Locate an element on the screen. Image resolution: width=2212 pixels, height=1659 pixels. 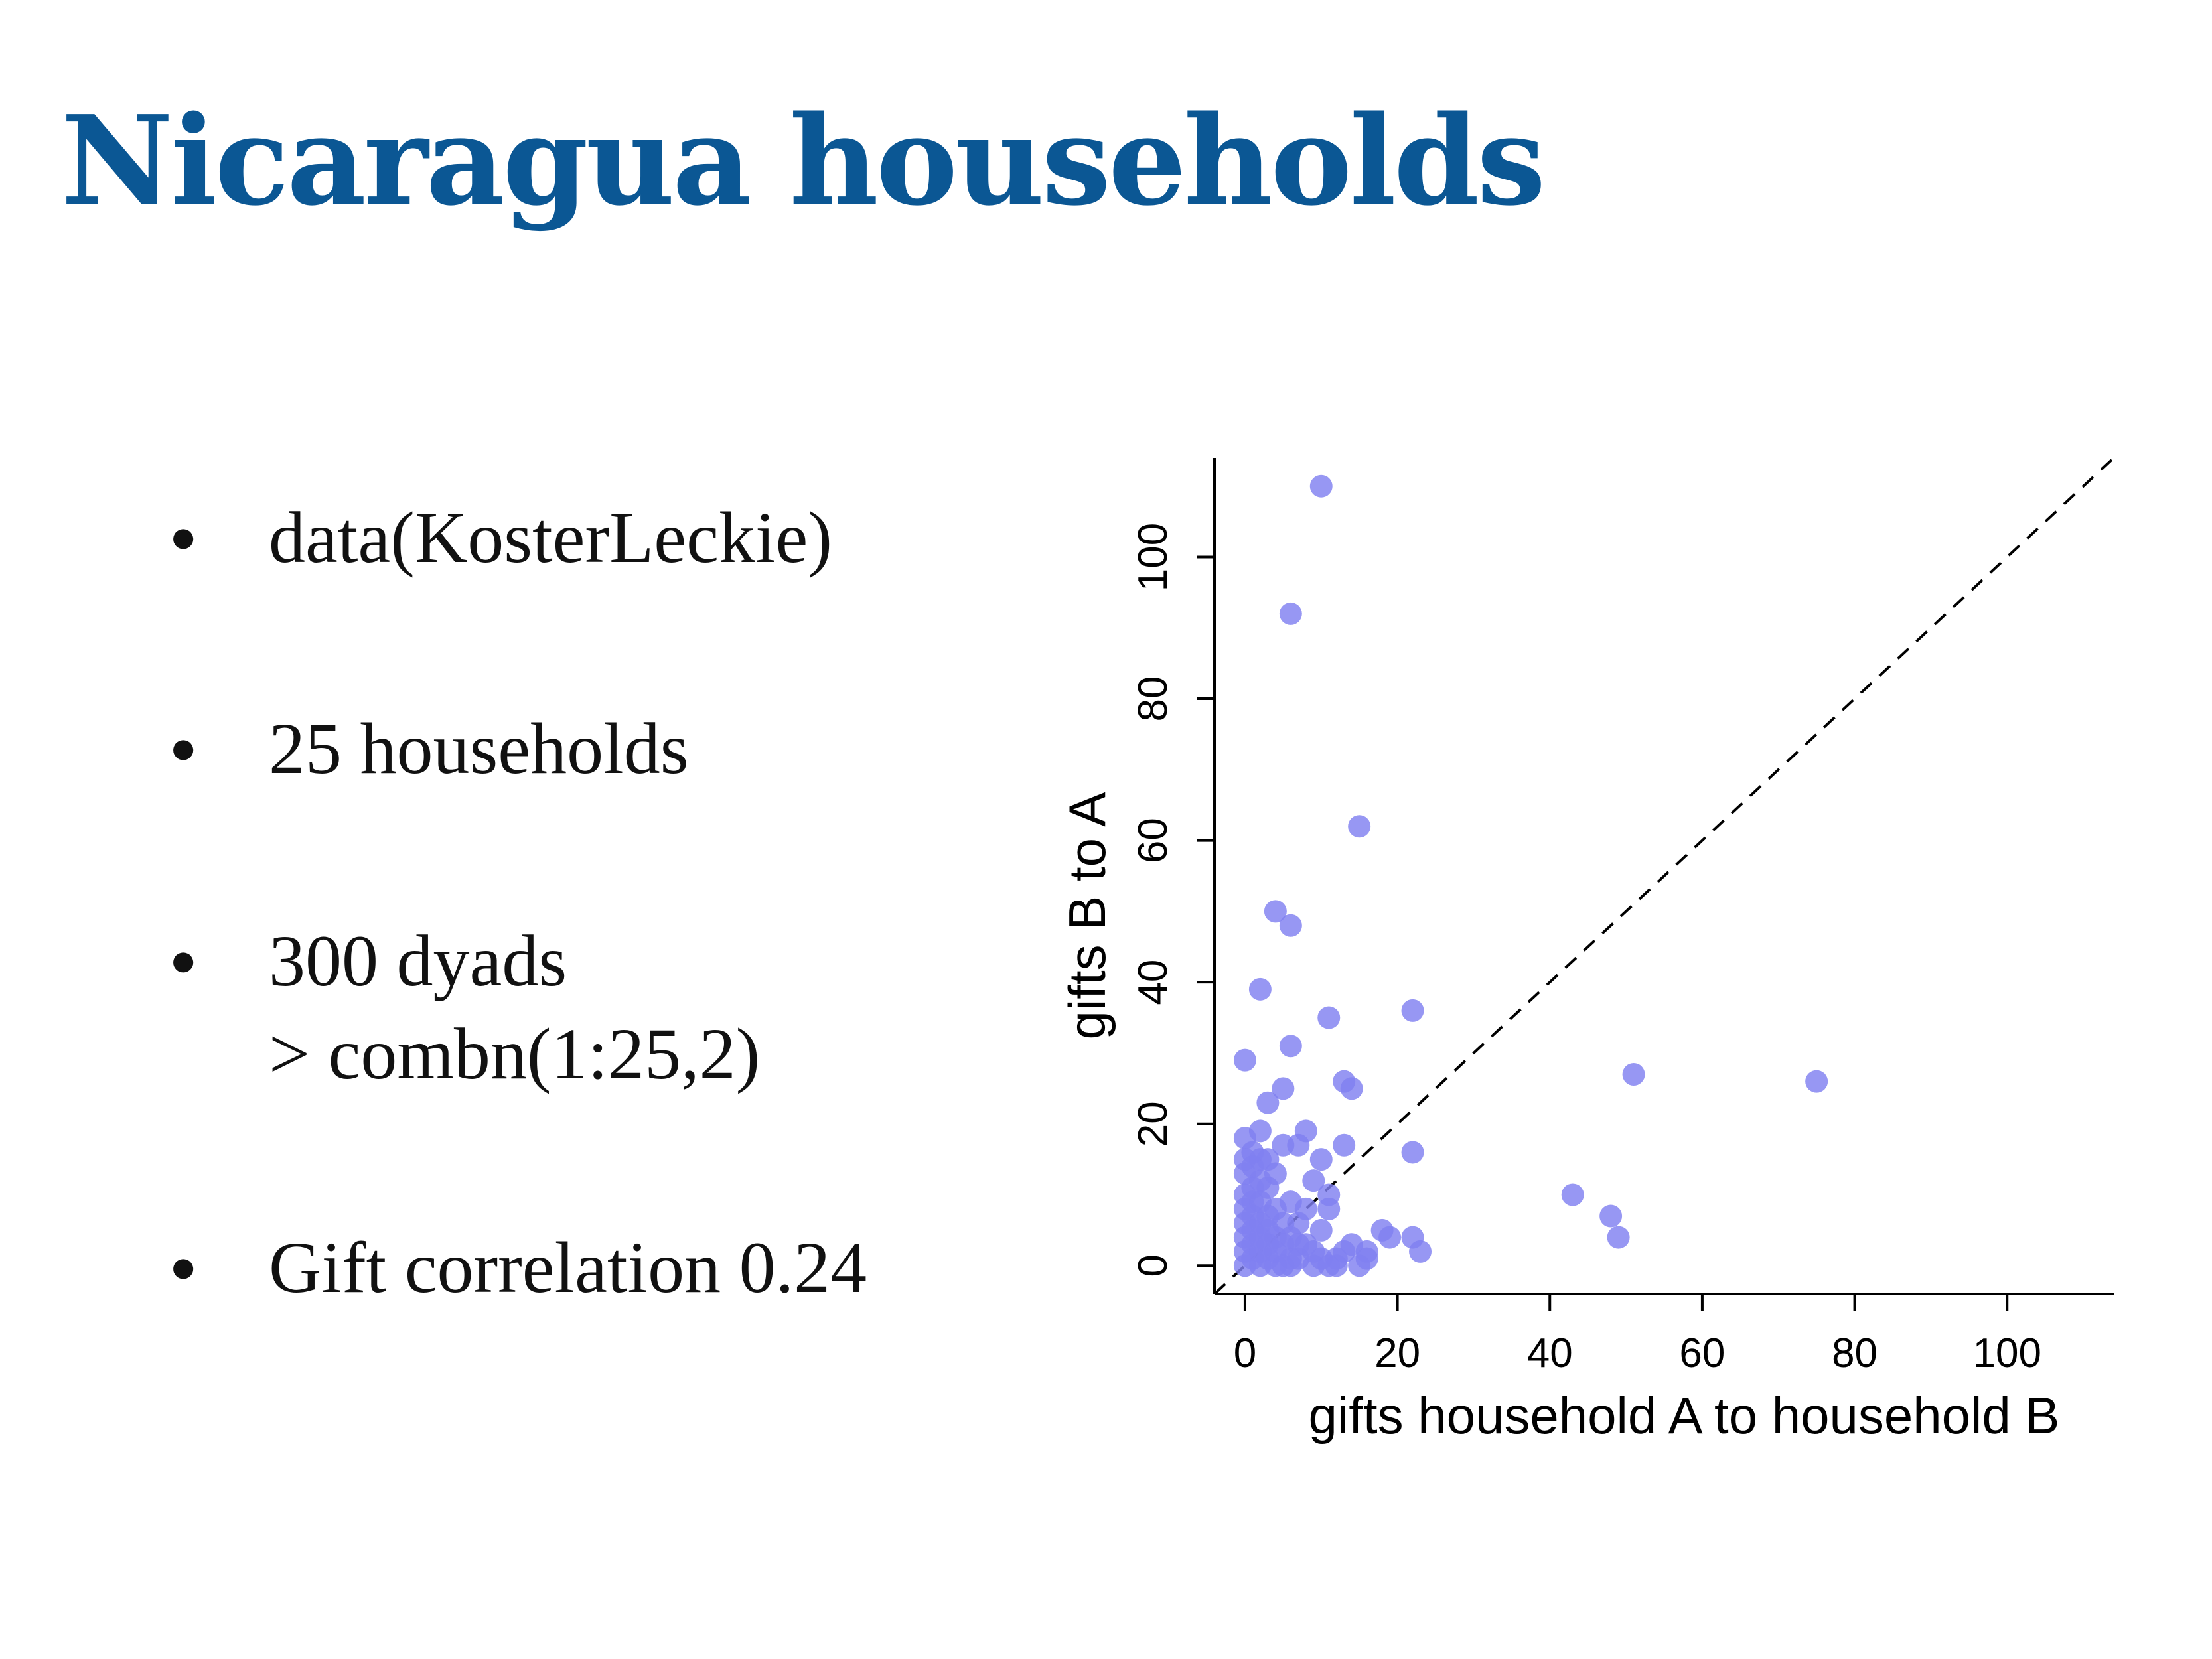
bullet-text: Gift correlation 0.24 is located at coordinates (568, 1267).